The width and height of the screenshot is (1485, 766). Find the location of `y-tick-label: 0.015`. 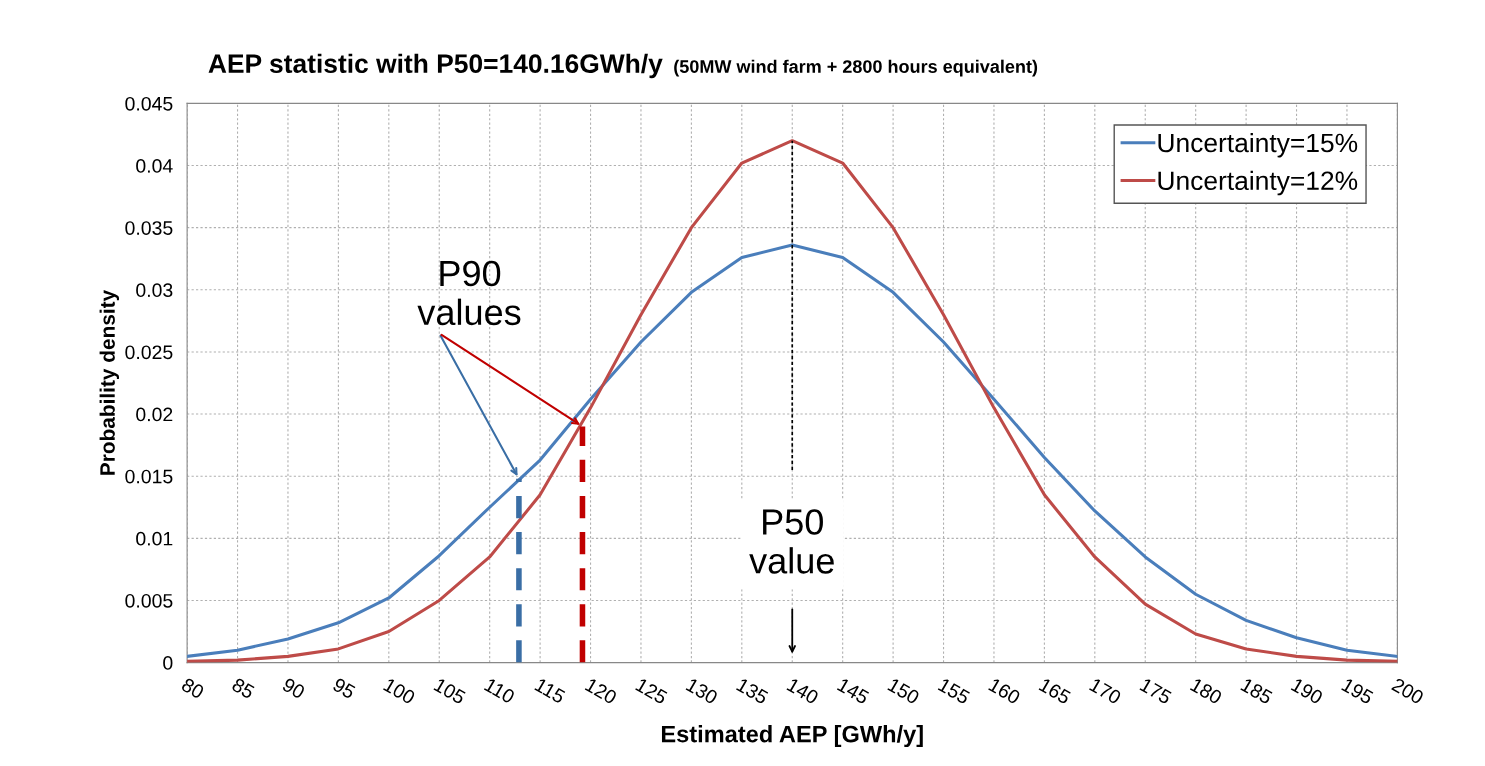

y-tick-label: 0.015 is located at coordinates (149, 476).